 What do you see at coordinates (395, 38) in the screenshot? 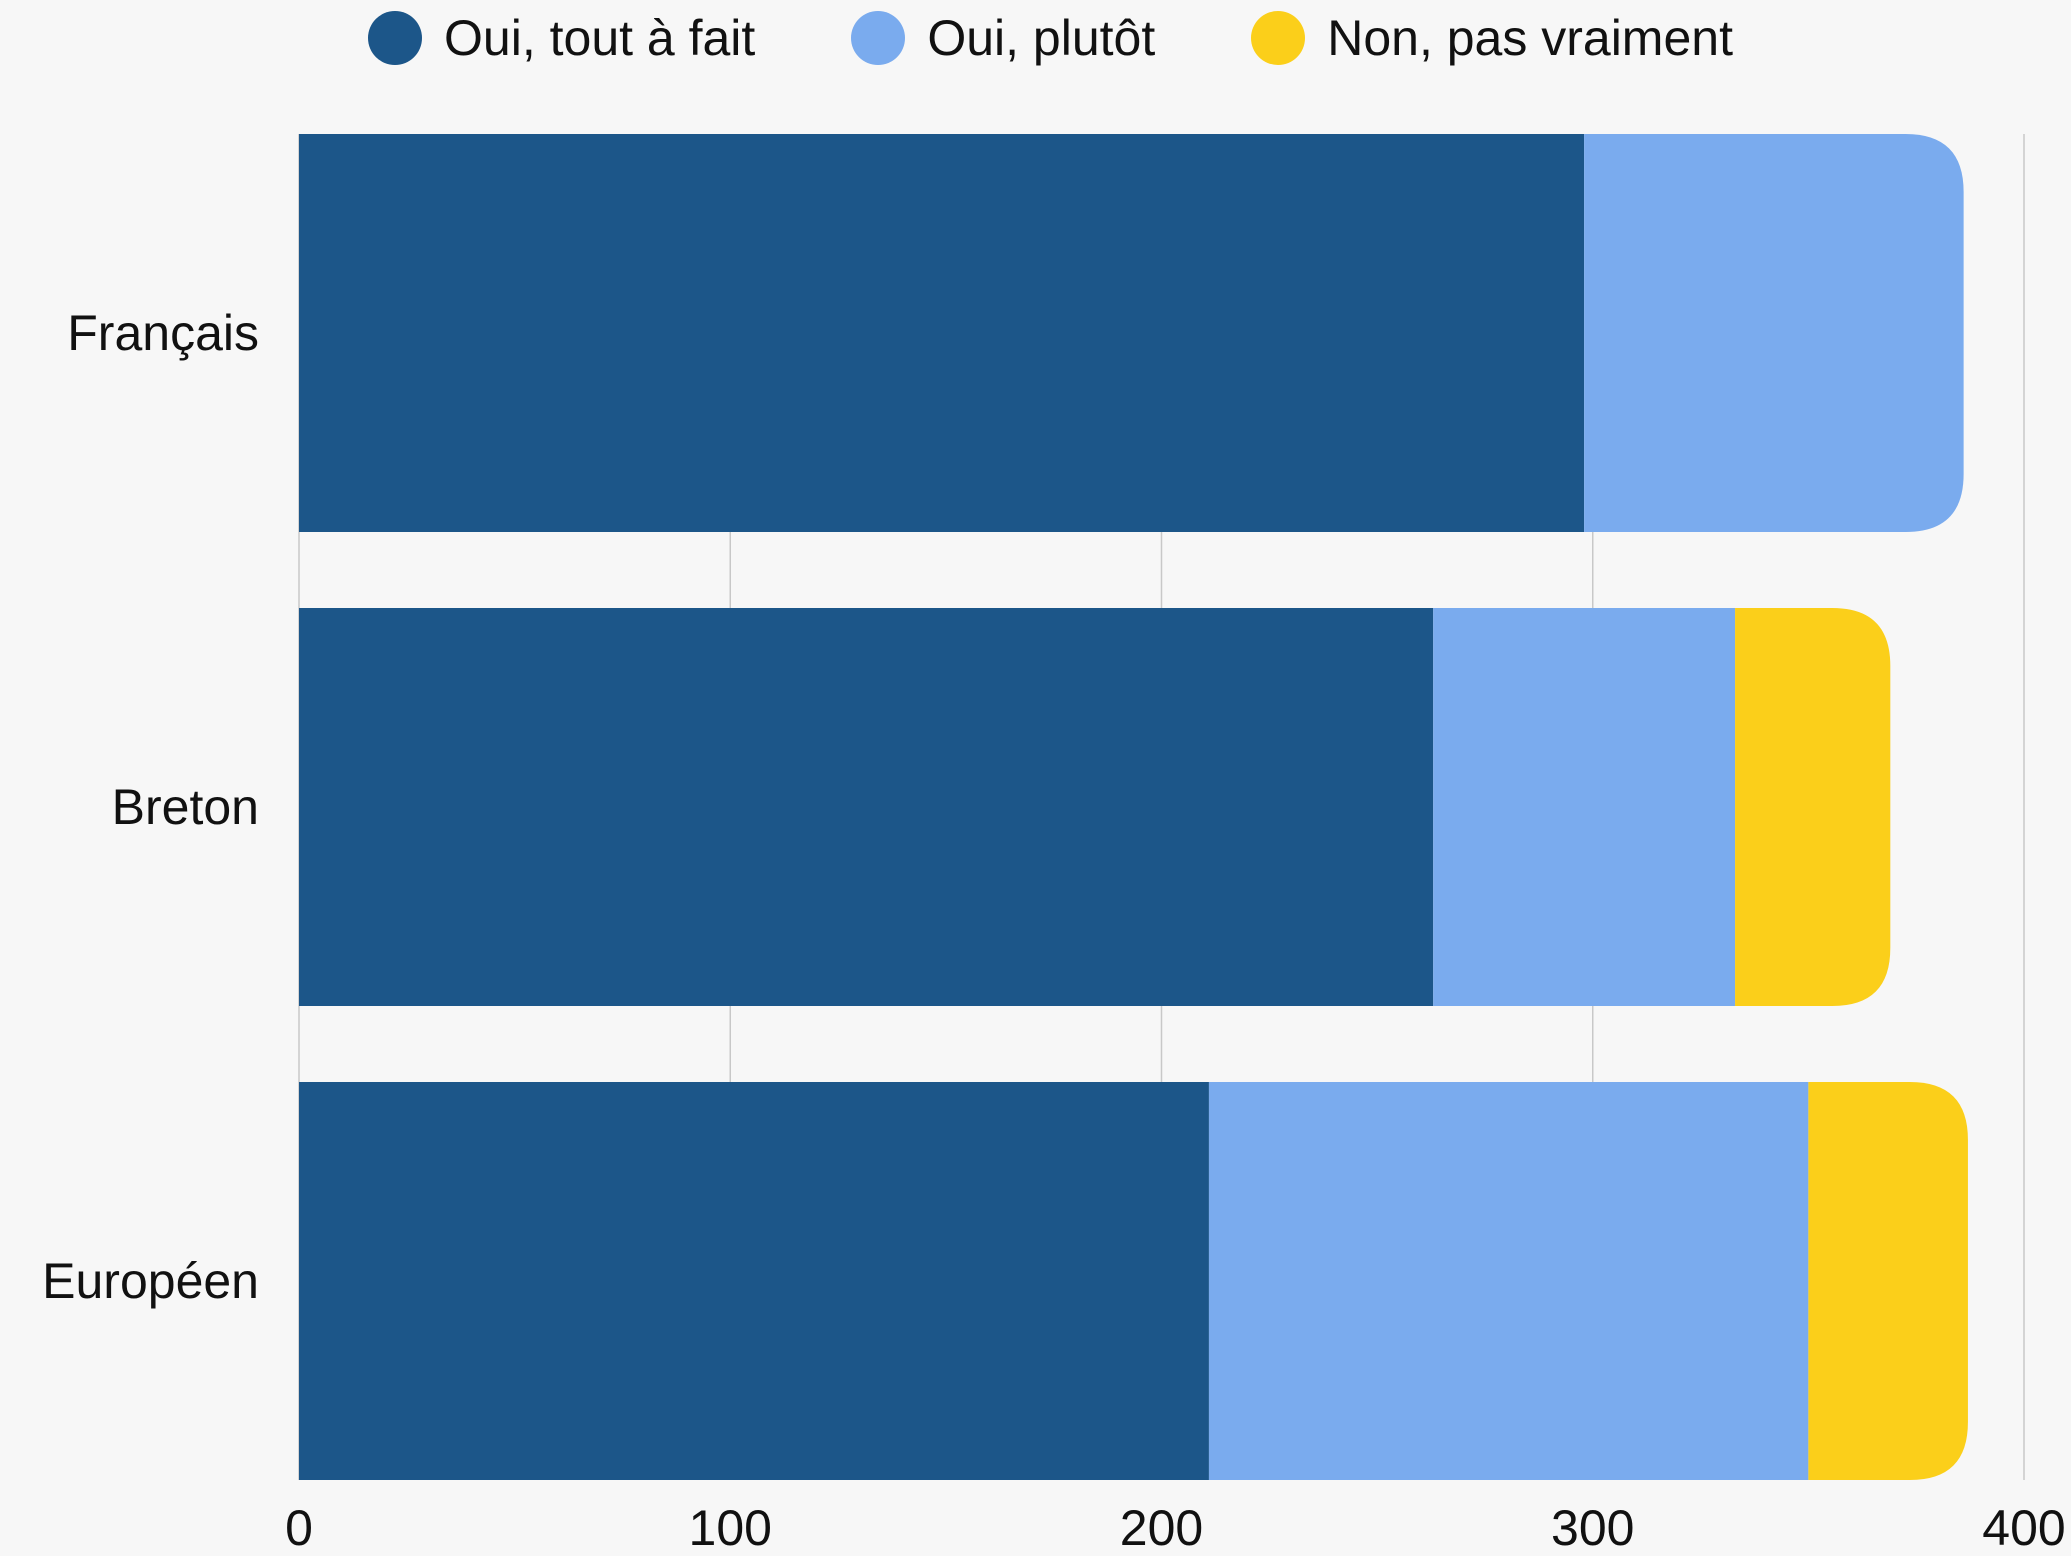
I see `legend-swatch-oui-tout-a-fait` at bounding box center [395, 38].